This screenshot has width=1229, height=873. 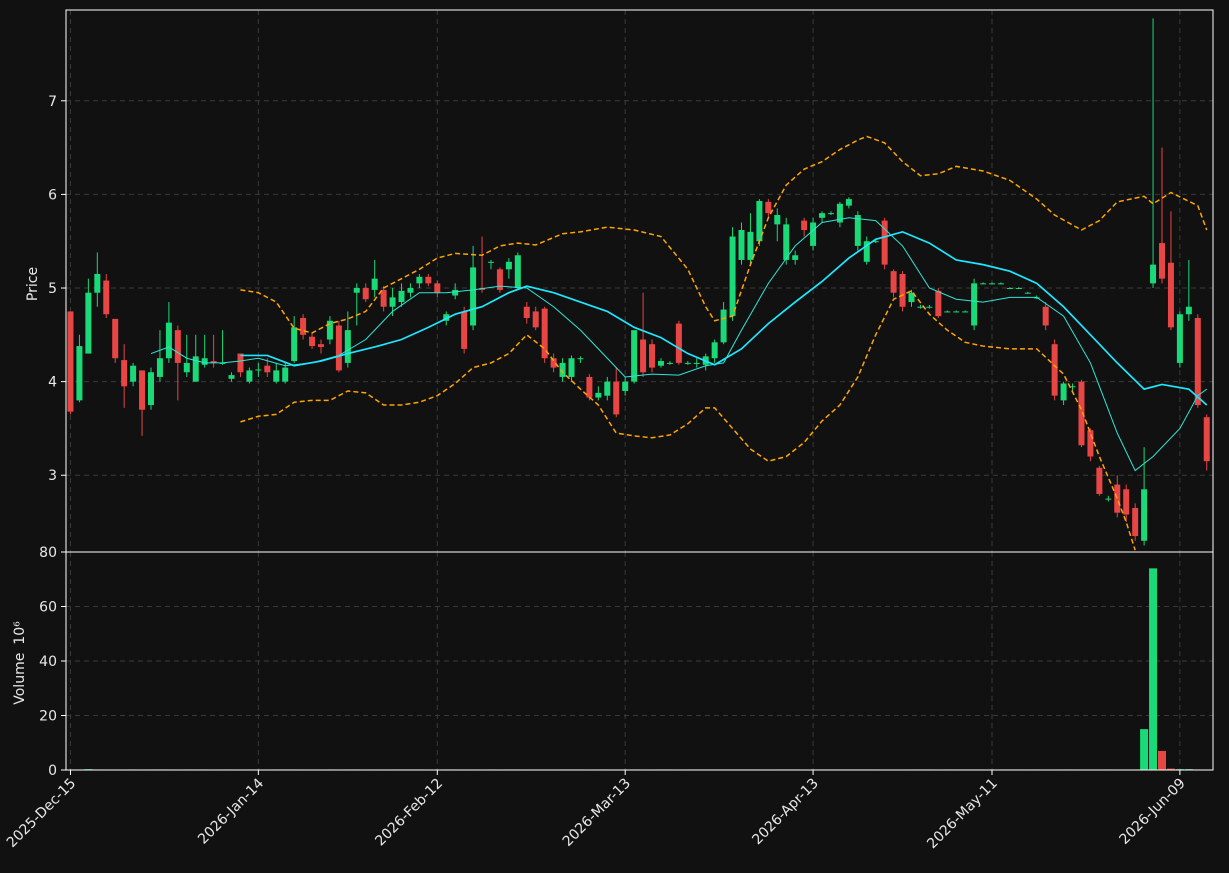 I want to click on y-tick-label: 20, so click(x=48, y=717).